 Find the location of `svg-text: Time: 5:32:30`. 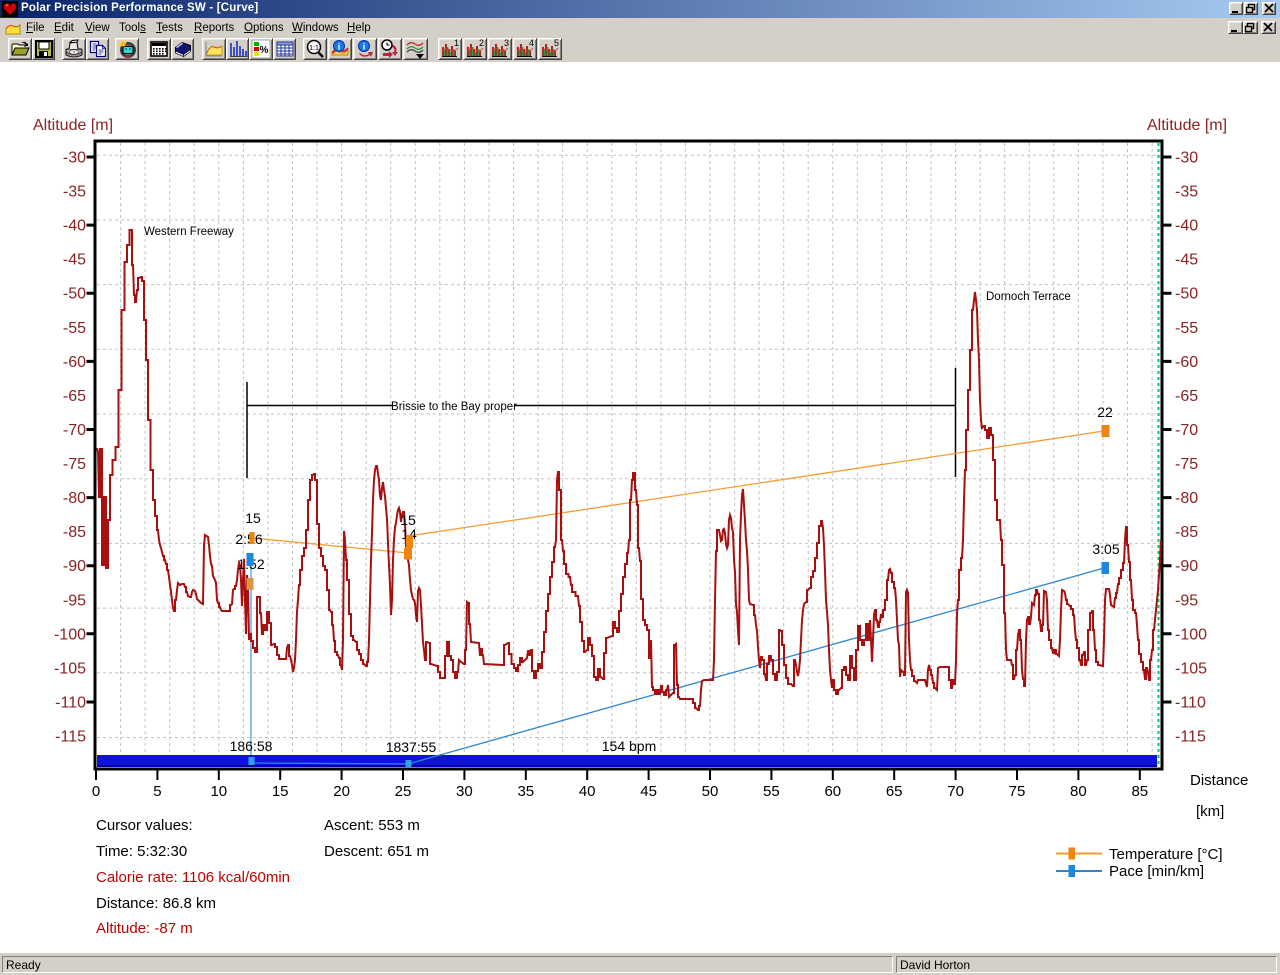

svg-text: Time: 5:32:30 is located at coordinates (141, 851).